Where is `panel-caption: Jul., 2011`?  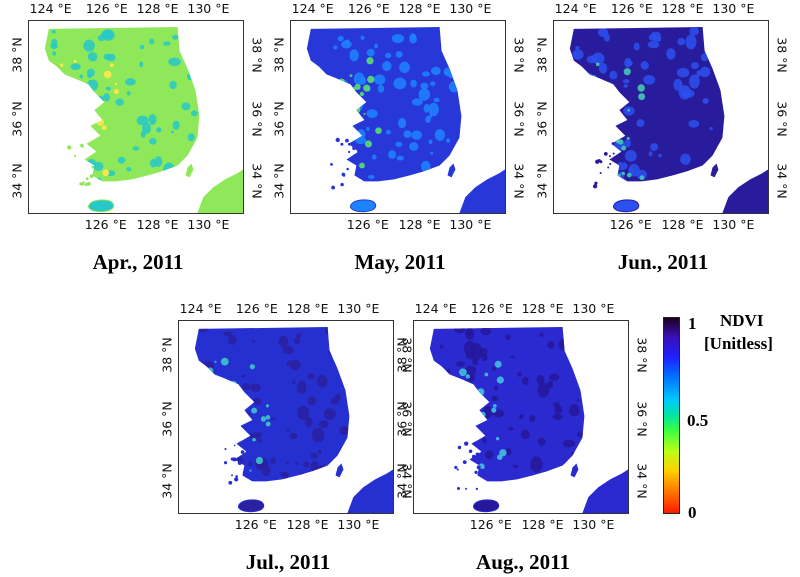
panel-caption: Jul., 2011 is located at coordinates (288, 562).